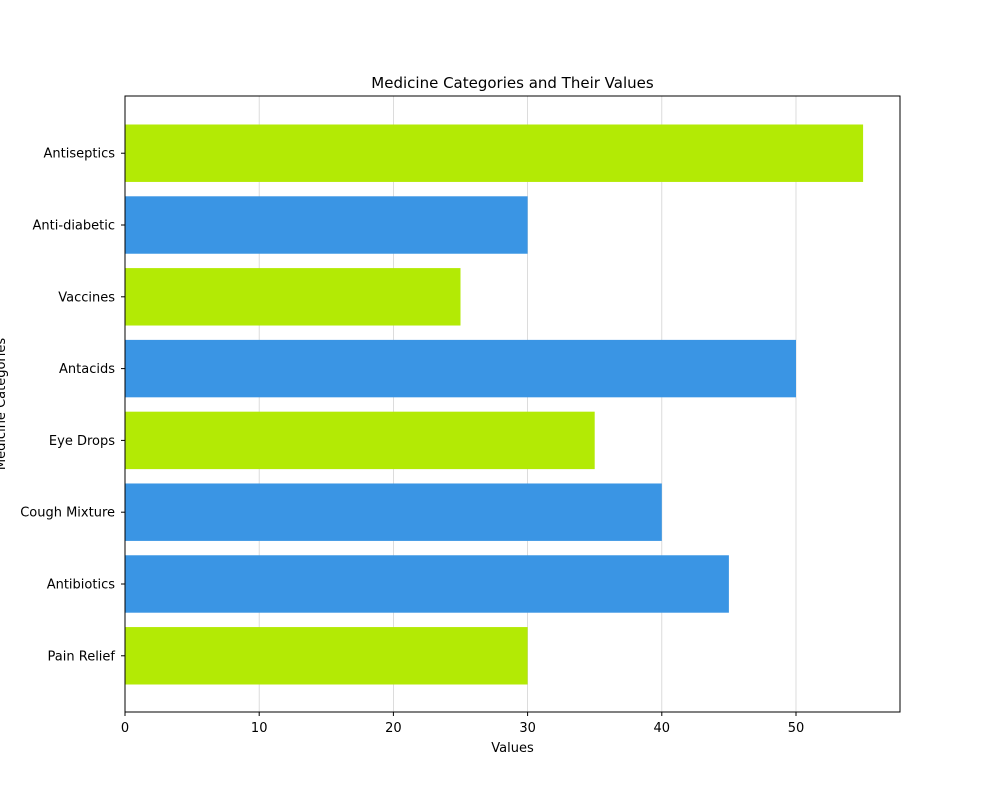  What do you see at coordinates (527, 728) in the screenshot?
I see `x-tick-label: 30` at bounding box center [527, 728].